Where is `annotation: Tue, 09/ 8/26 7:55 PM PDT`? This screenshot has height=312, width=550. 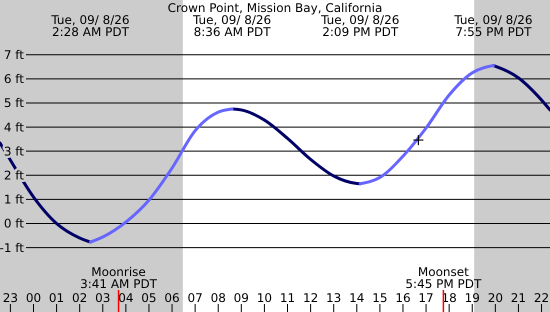 annotation: Tue, 09/ 8/26 7:55 PM PDT is located at coordinates (493, 26).